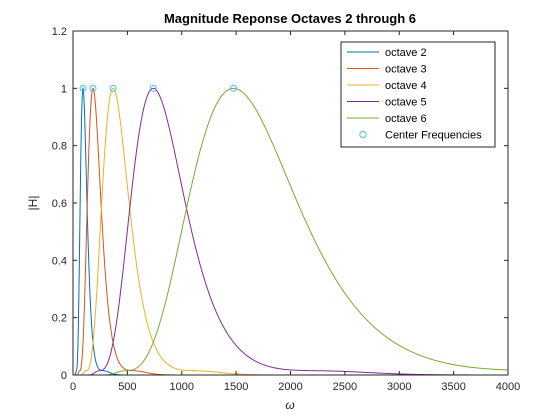 The width and height of the screenshot is (560, 420). Describe the element at coordinates (453, 387) in the screenshot. I see `x-tick-label: 3500` at that location.